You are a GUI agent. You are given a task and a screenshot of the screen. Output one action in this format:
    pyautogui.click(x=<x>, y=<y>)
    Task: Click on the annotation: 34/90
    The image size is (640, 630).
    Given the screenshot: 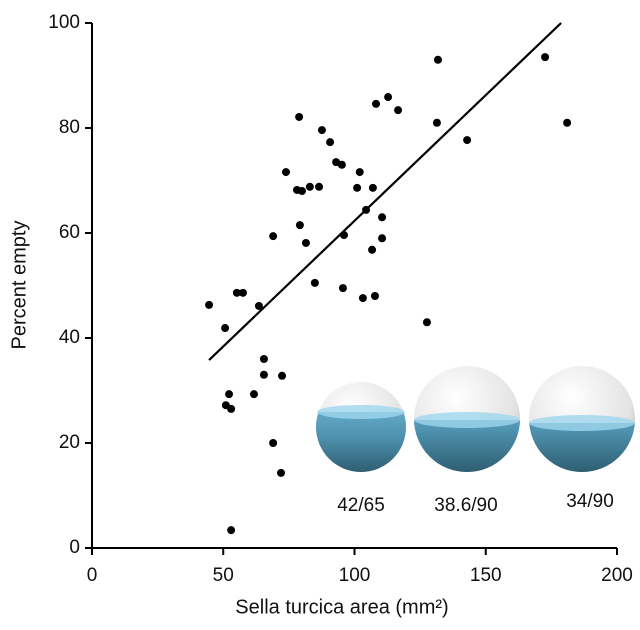 What is the action you would take?
    pyautogui.click(x=590, y=501)
    